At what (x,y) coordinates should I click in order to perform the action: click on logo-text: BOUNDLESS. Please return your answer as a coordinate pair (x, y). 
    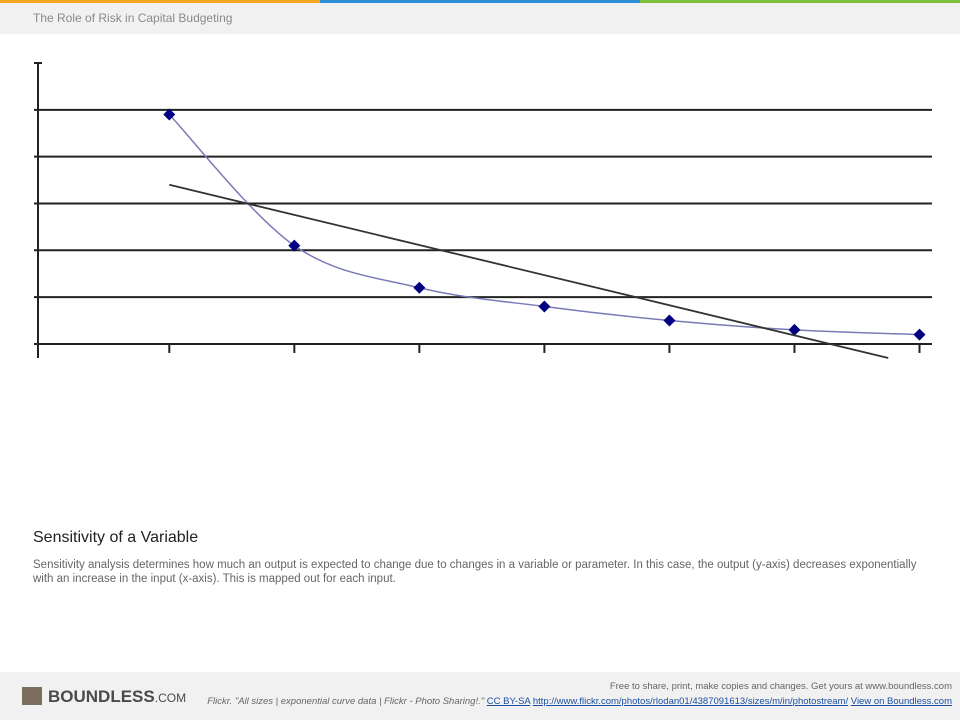
    Looking at the image, I should click on (101, 696).